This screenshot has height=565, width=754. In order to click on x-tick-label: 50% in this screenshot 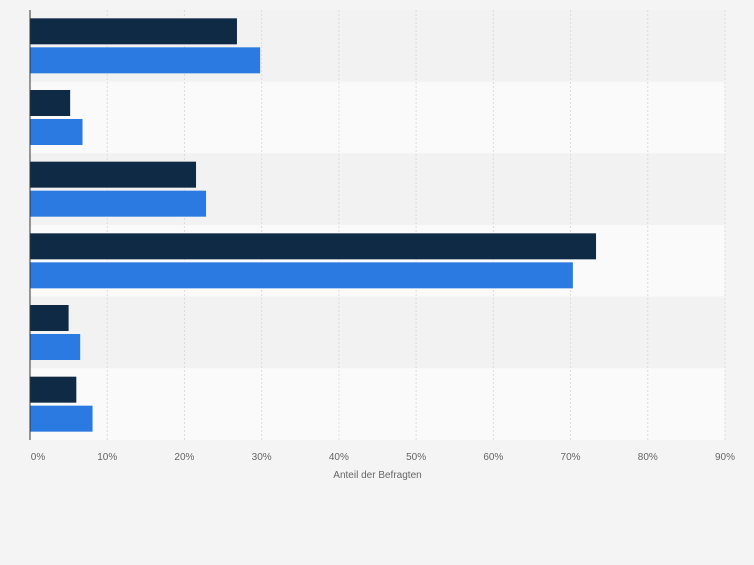, I will do `click(416, 457)`.